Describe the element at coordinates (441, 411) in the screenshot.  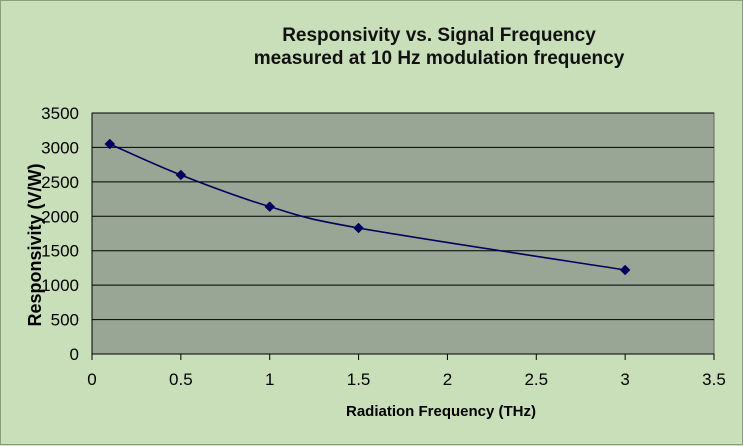
I see `x-axis-label: Radiation Frequency (THz)` at that location.